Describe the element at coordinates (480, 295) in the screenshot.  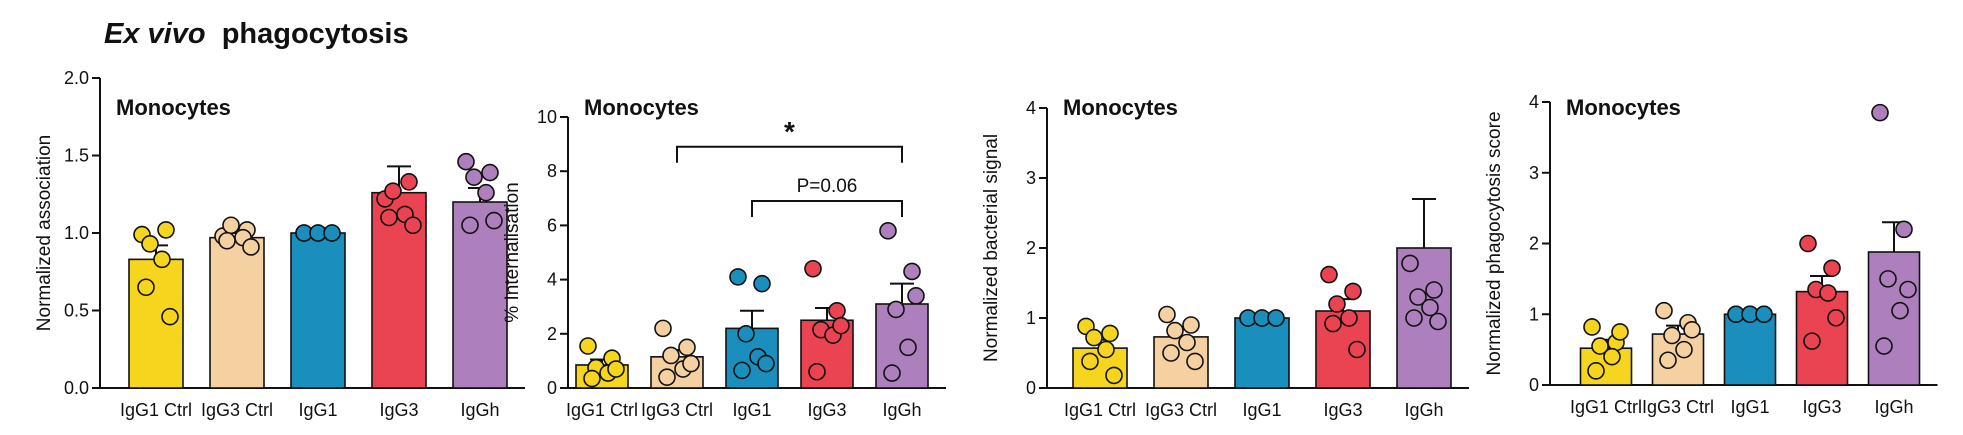
I see `bar-iggh` at that location.